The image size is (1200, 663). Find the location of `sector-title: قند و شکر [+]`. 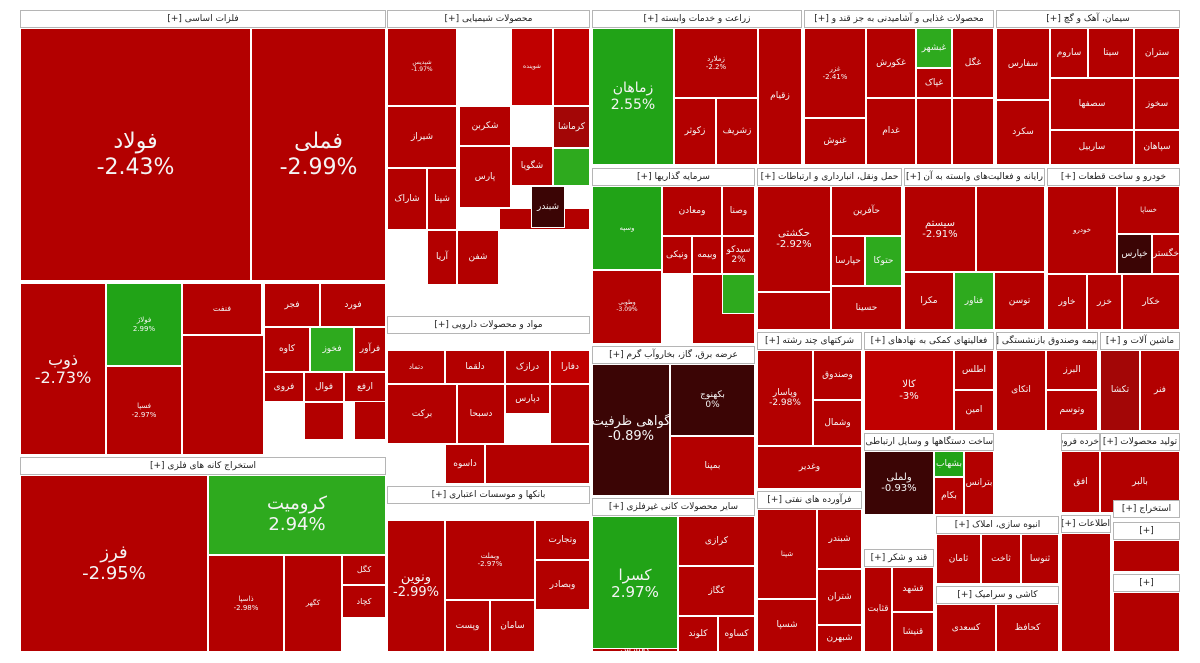

sector-title: قند و شکر [+] is located at coordinates (899, 558).